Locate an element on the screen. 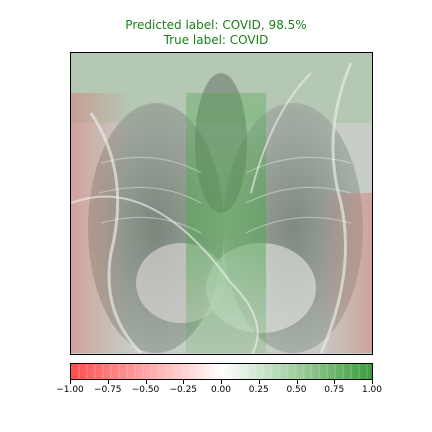 The image size is (432, 432). colorbar-axis: −1.00 −0.75 −0.50 −0.25 0.00 0.25 0.50 0.75 1.00 is located at coordinates (219, 392).